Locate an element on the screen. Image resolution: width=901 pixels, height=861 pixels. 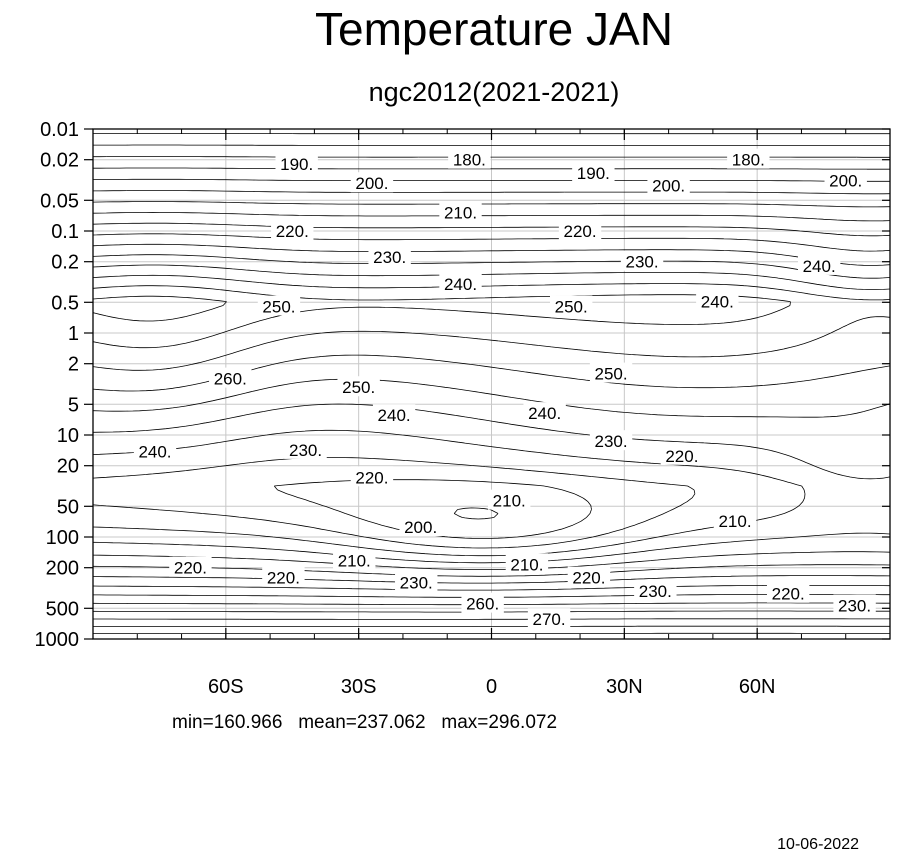
y-tick-label: 200 is located at coordinates (62, 569).